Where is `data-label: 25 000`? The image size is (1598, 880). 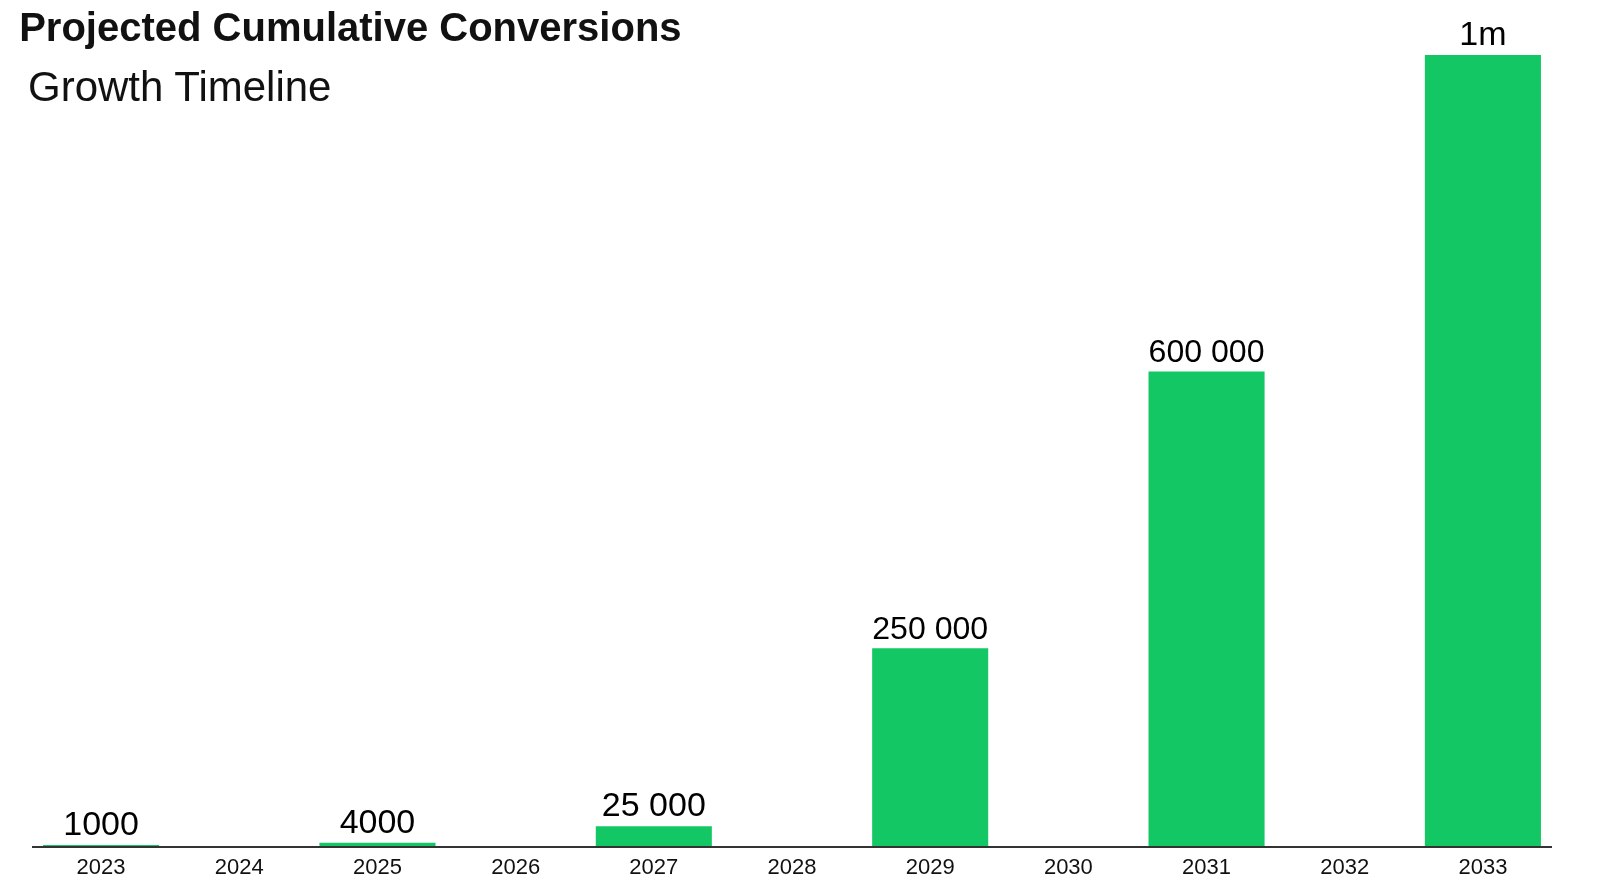
data-label: 25 000 is located at coordinates (653, 804).